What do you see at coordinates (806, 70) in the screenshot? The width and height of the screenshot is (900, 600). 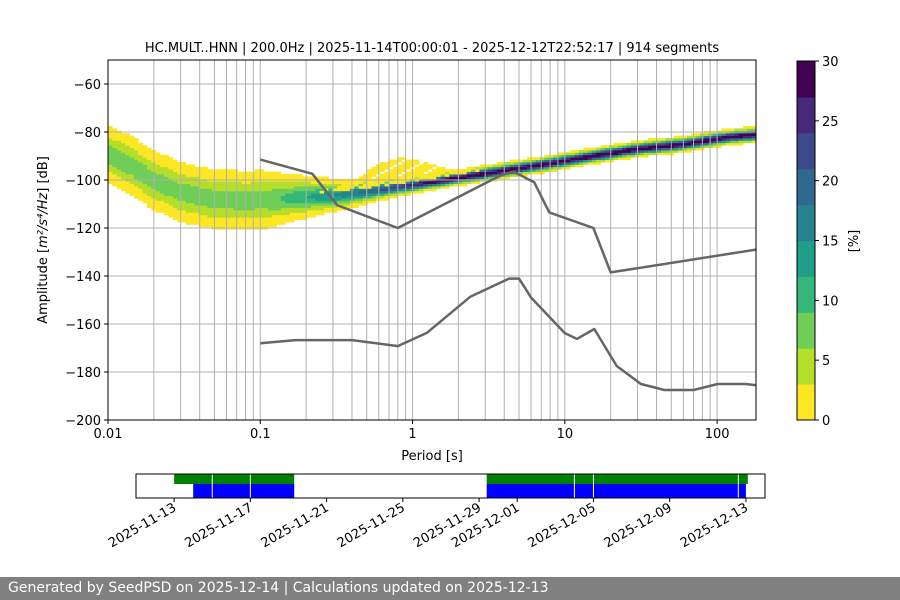 I see `colorbar-segment` at bounding box center [806, 70].